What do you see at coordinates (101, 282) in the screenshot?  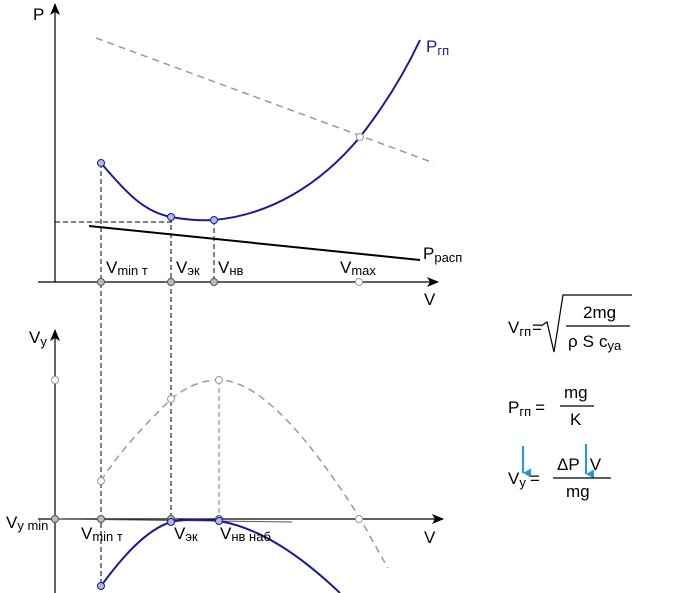 I see `axis-point-vmin` at bounding box center [101, 282].